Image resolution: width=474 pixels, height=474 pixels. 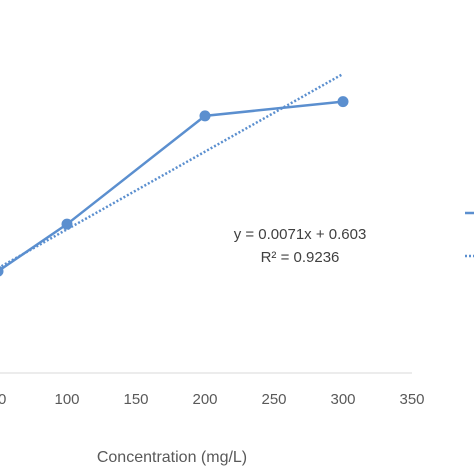 I want to click on x-tick-label: 100, so click(x=66, y=399).